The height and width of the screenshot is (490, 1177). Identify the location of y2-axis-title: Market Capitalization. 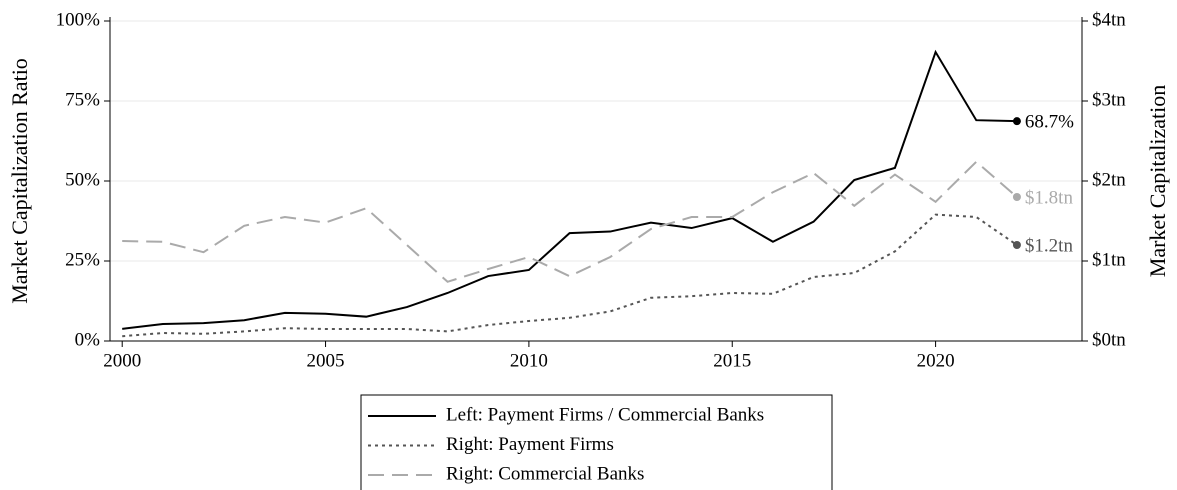
(1157, 181).